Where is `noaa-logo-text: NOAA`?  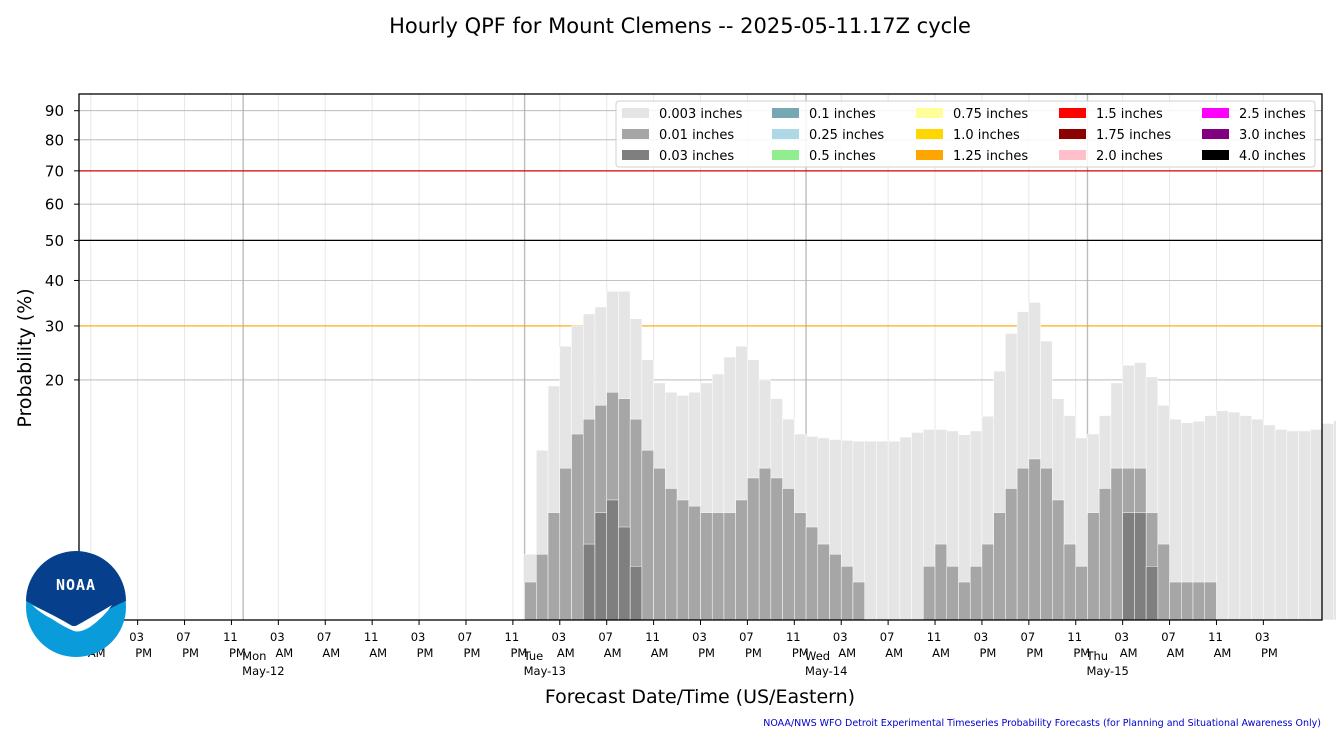
noaa-logo-text: NOAA is located at coordinates (76, 585).